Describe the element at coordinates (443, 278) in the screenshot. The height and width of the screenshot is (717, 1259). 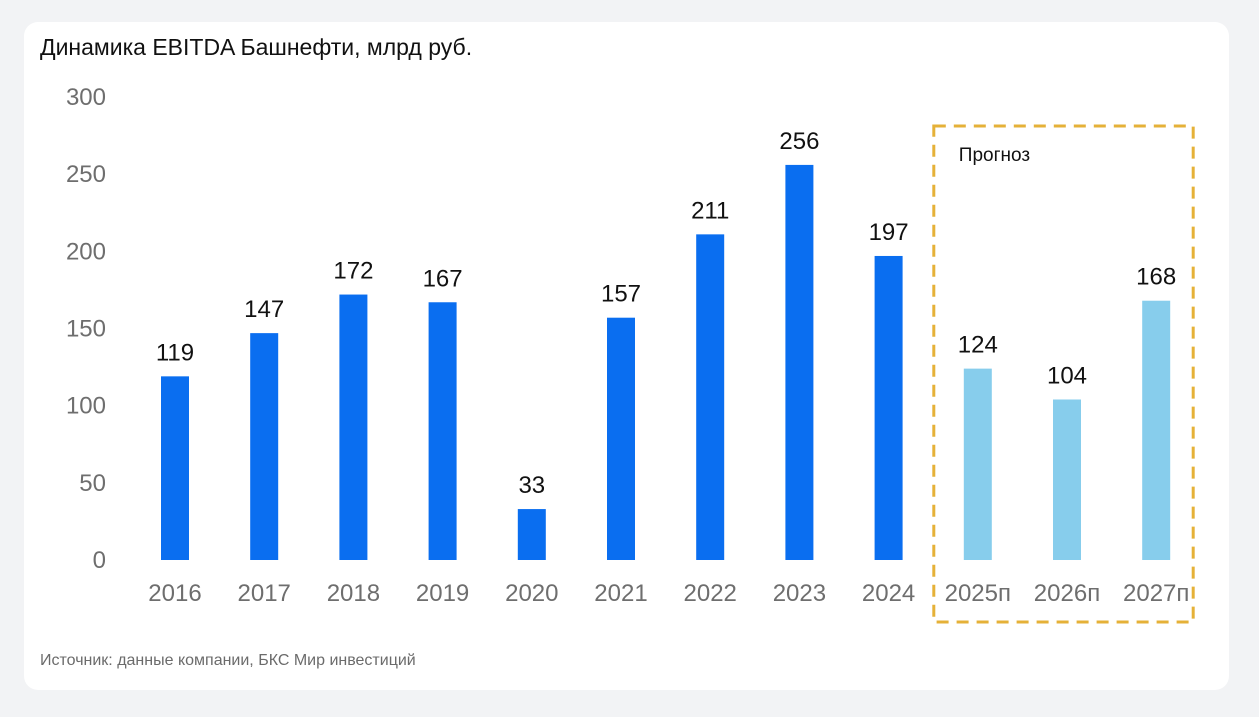
I see `data-label: 167` at that location.